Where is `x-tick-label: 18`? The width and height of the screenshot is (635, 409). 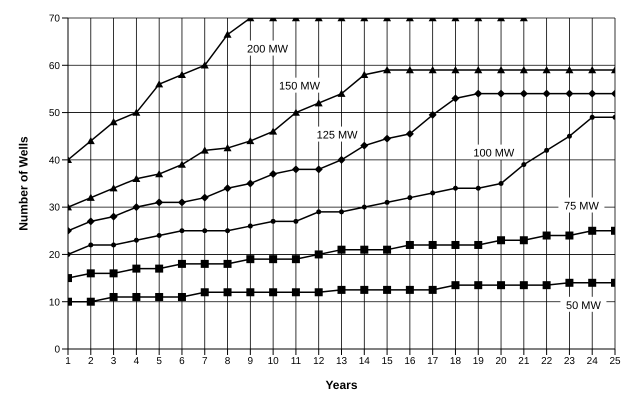 x-tick-label: 18 is located at coordinates (456, 362).